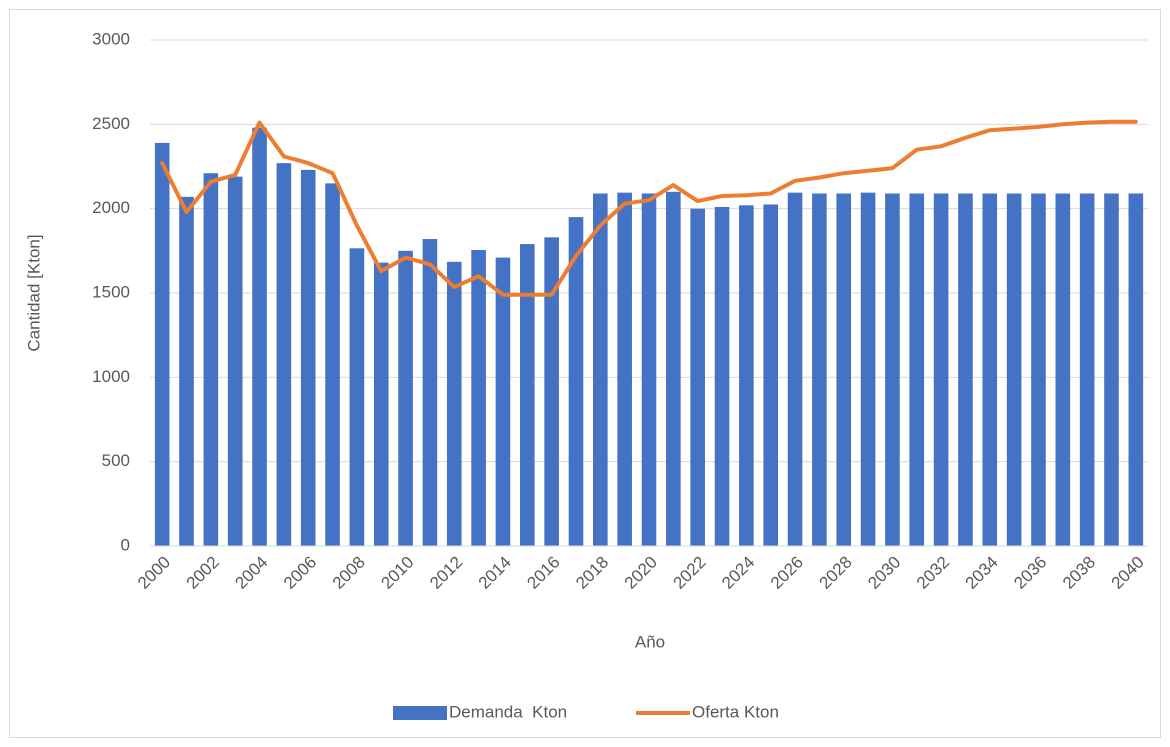 This screenshot has height=747, width=1170. I want to click on y-tick-label: 3000, so click(111, 38).